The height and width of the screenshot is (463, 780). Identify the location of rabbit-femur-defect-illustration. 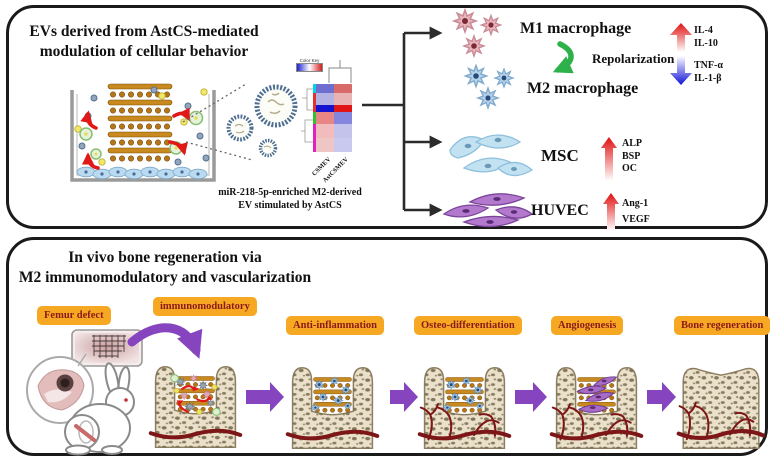
(84, 392).